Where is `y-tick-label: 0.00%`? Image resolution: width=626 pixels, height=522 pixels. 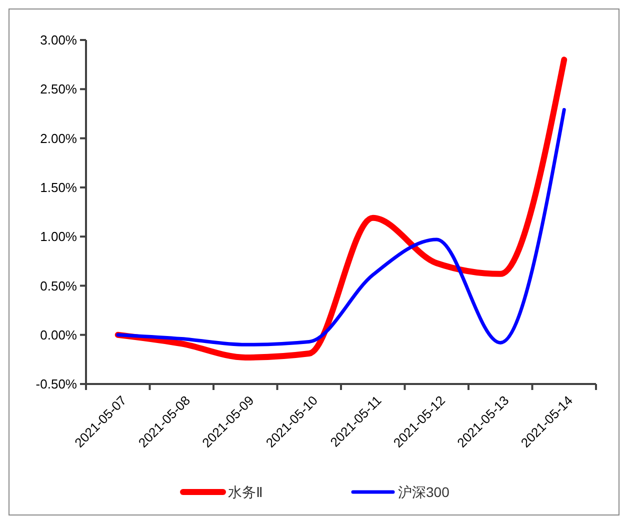 y-tick-label: 0.00% is located at coordinates (59, 334).